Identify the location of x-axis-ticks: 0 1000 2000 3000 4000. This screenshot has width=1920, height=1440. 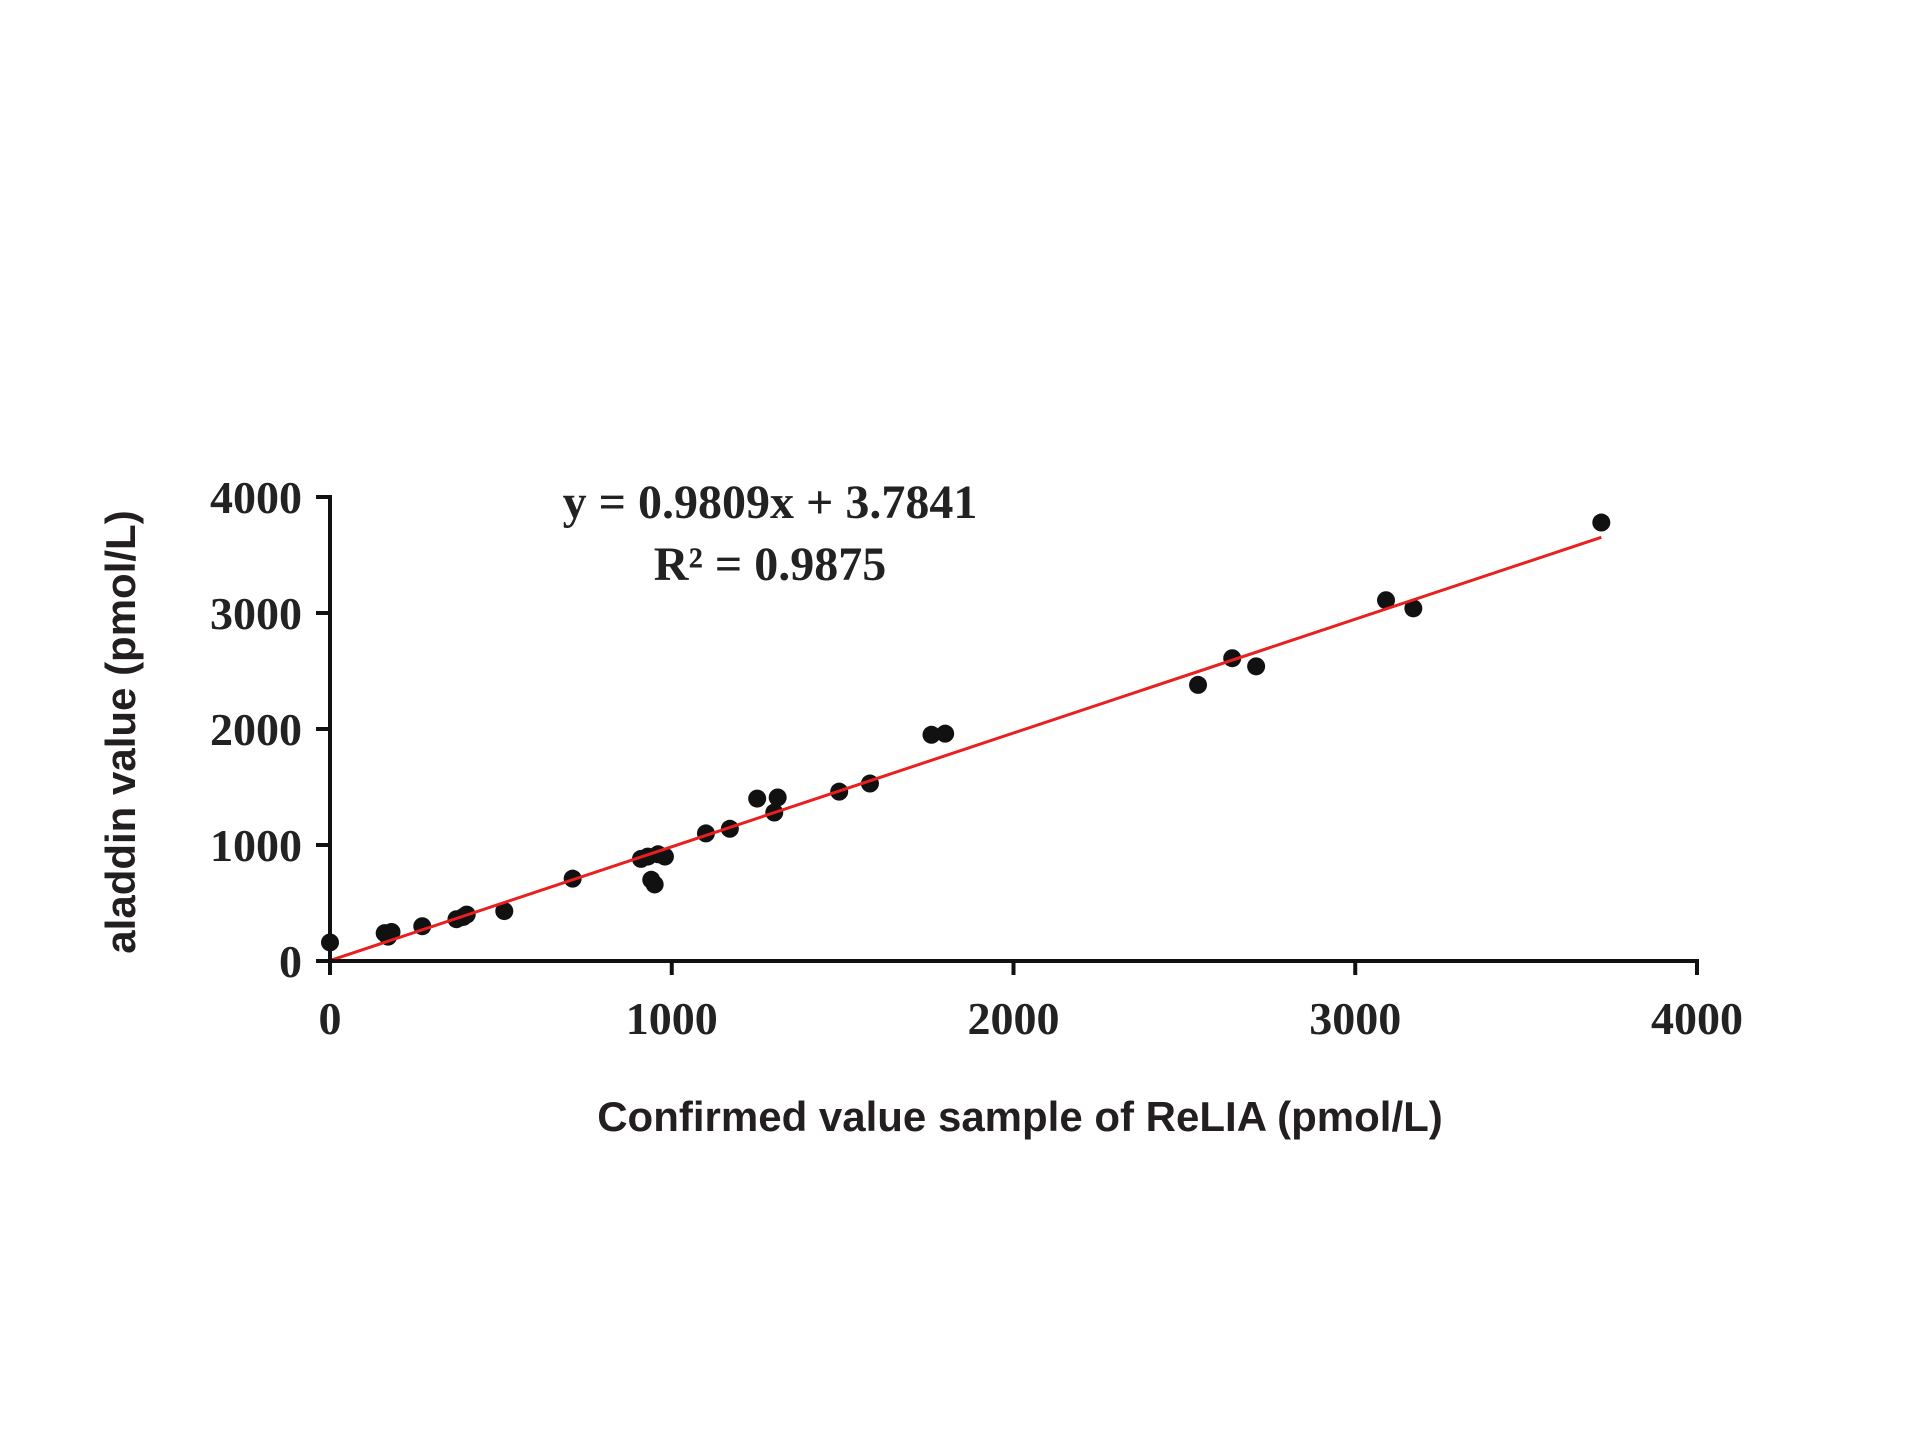
(1031, 1002).